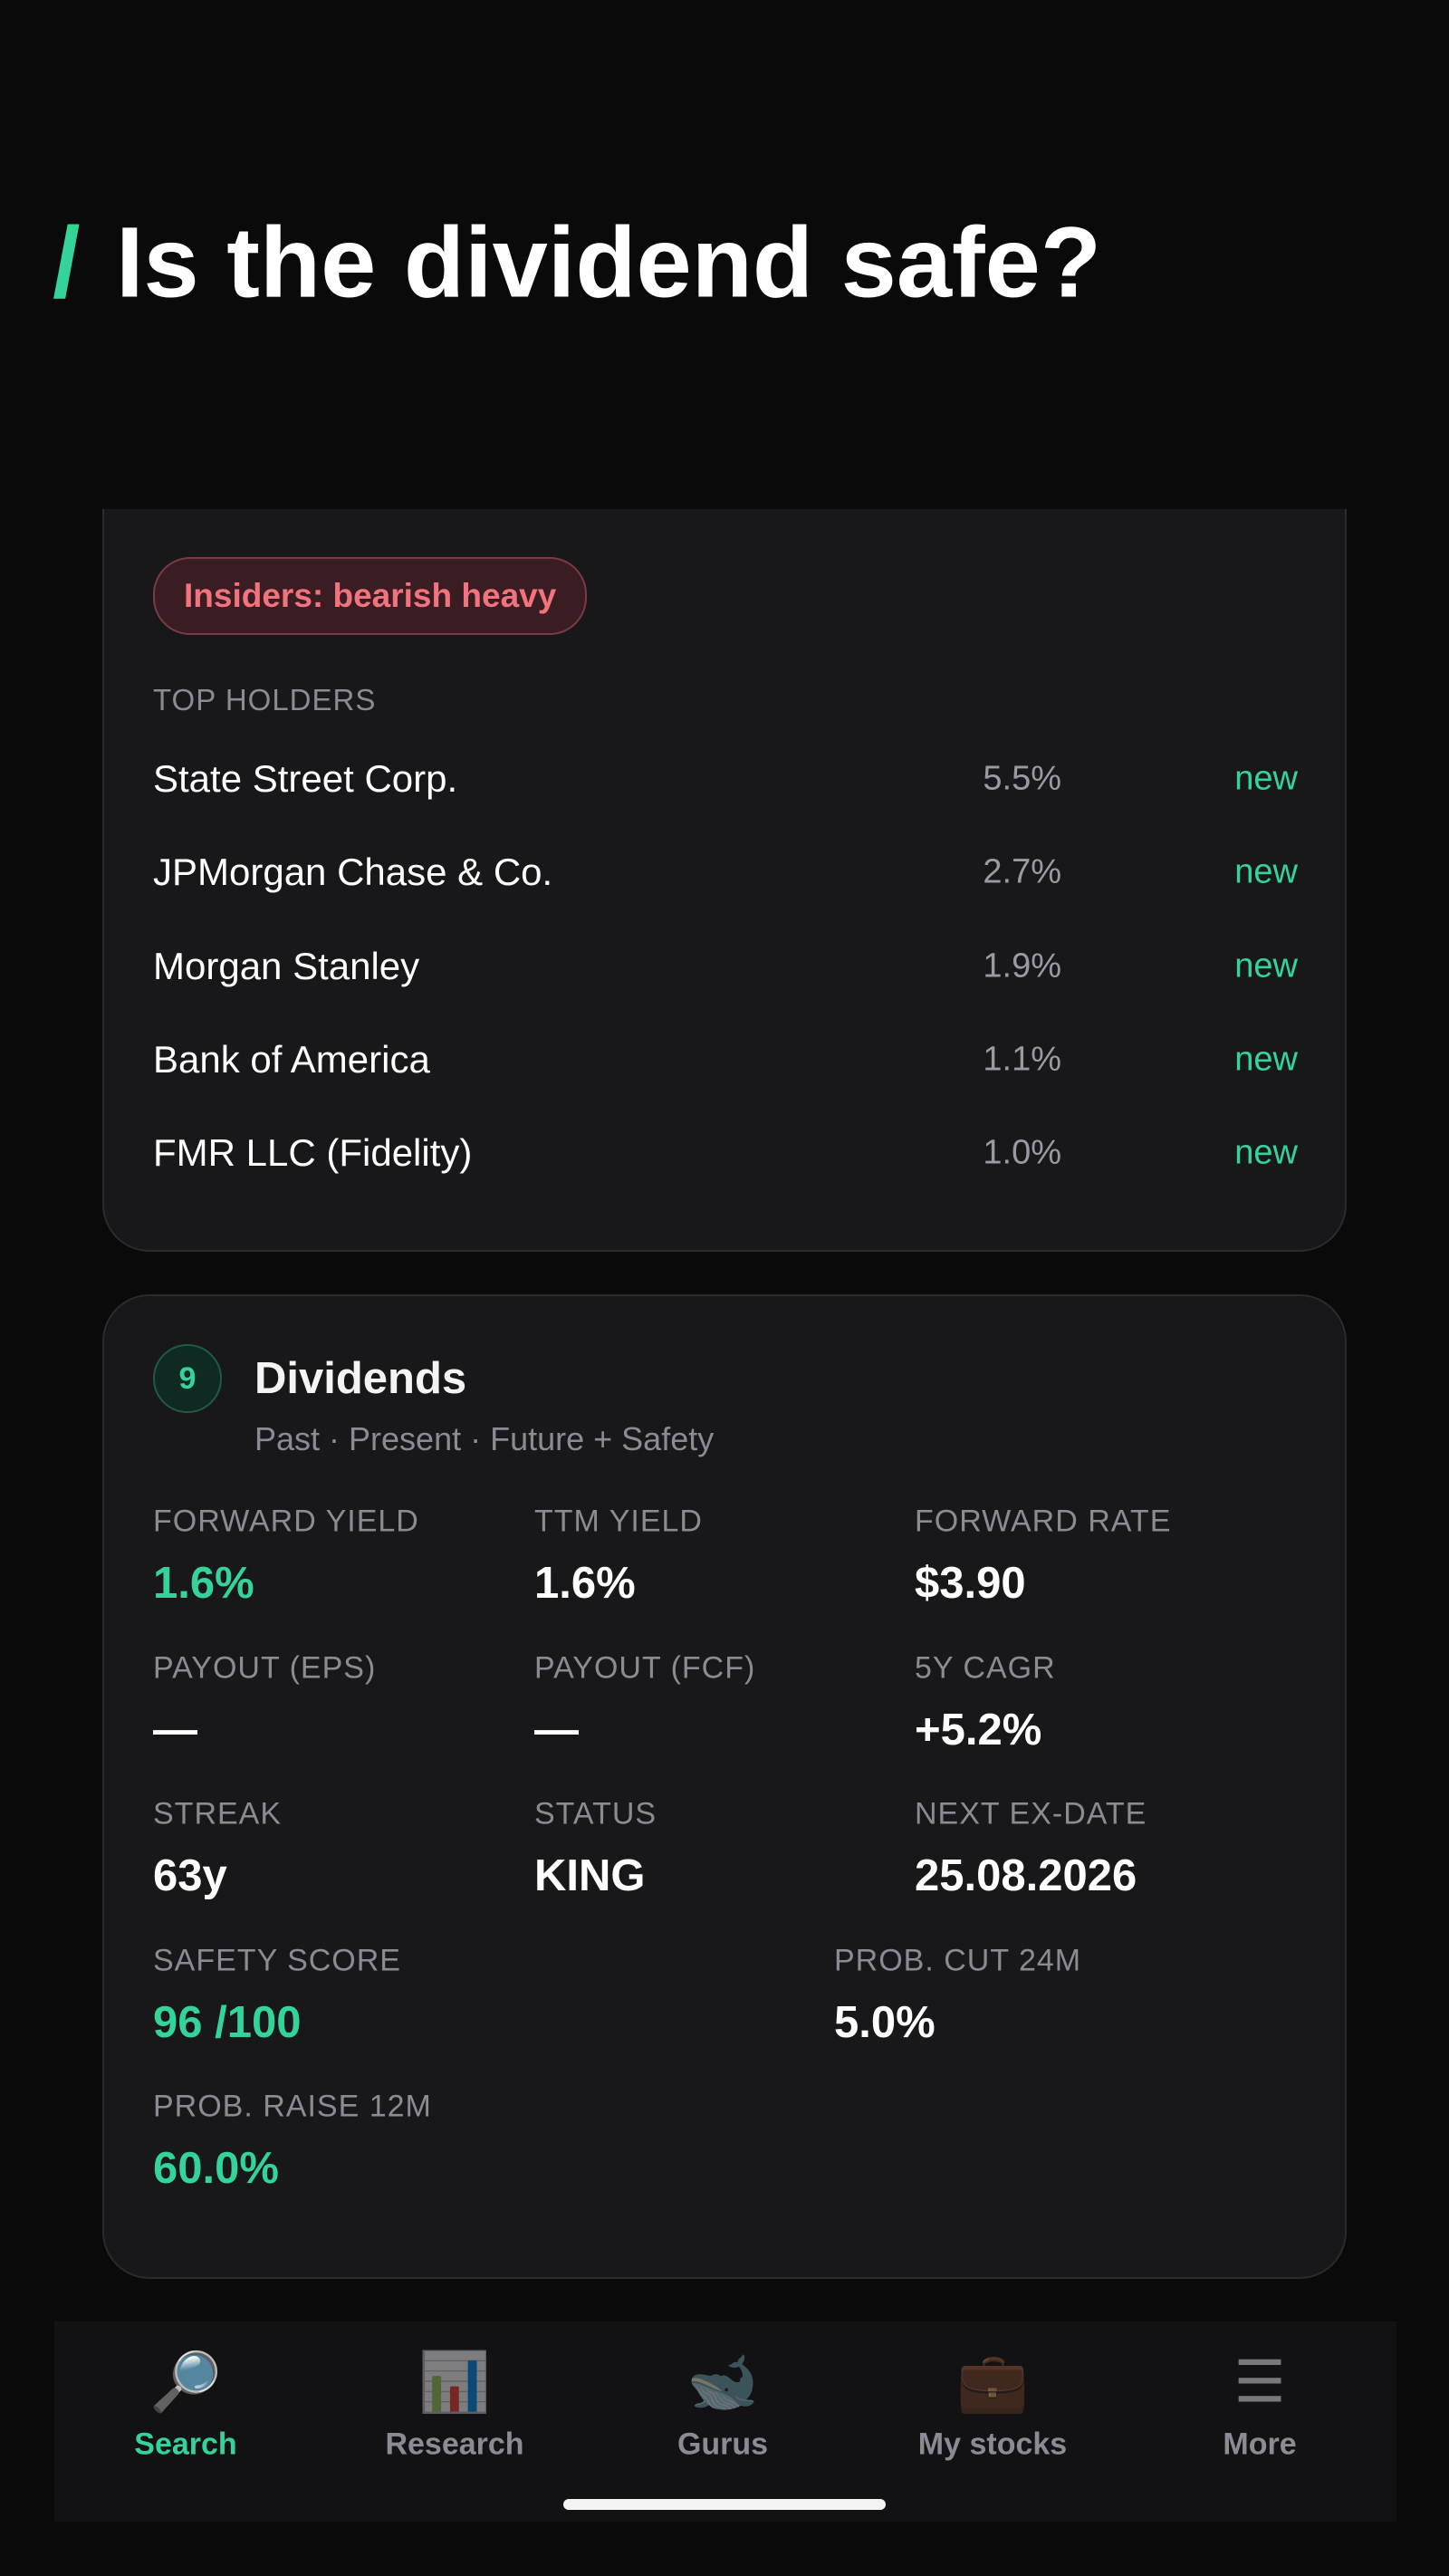 The width and height of the screenshot is (1449, 2576). What do you see at coordinates (1043, 1521) in the screenshot?
I see `metric-label: FORWARD RATE` at bounding box center [1043, 1521].